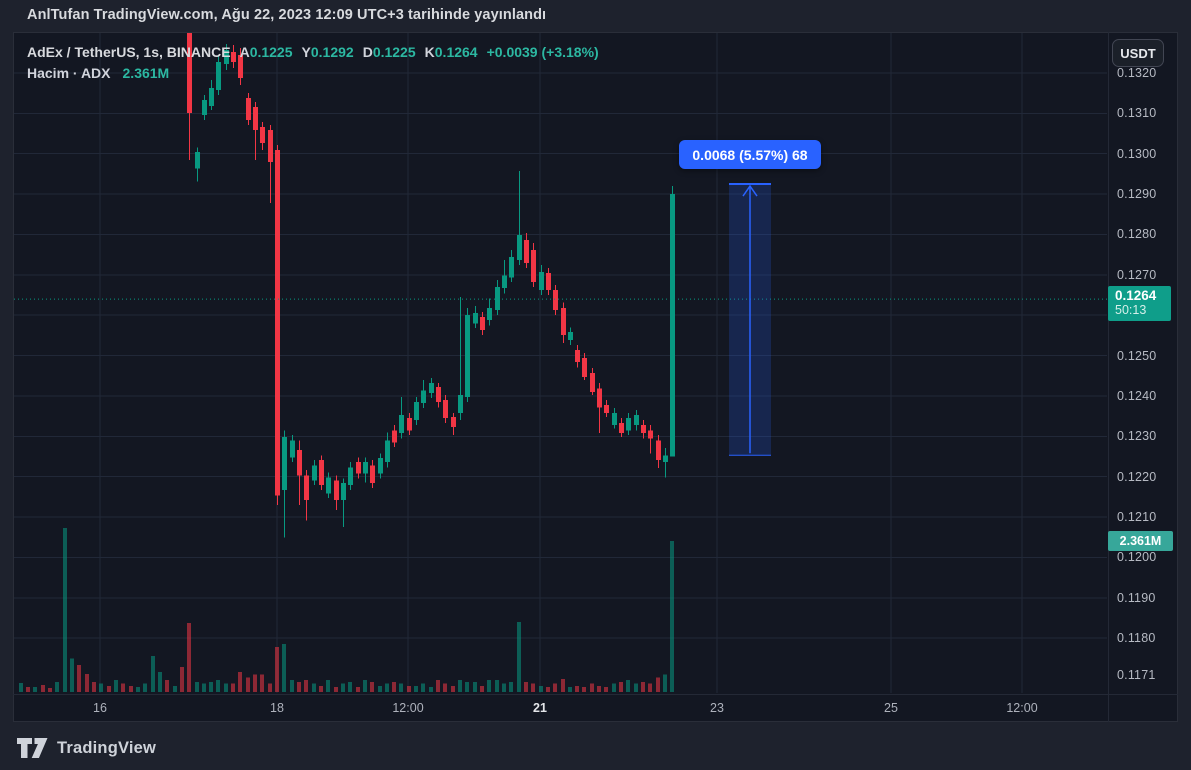 The width and height of the screenshot is (1191, 770). Describe the element at coordinates (1137, 557) in the screenshot. I see `price-tick-label: 0.1200` at that location.